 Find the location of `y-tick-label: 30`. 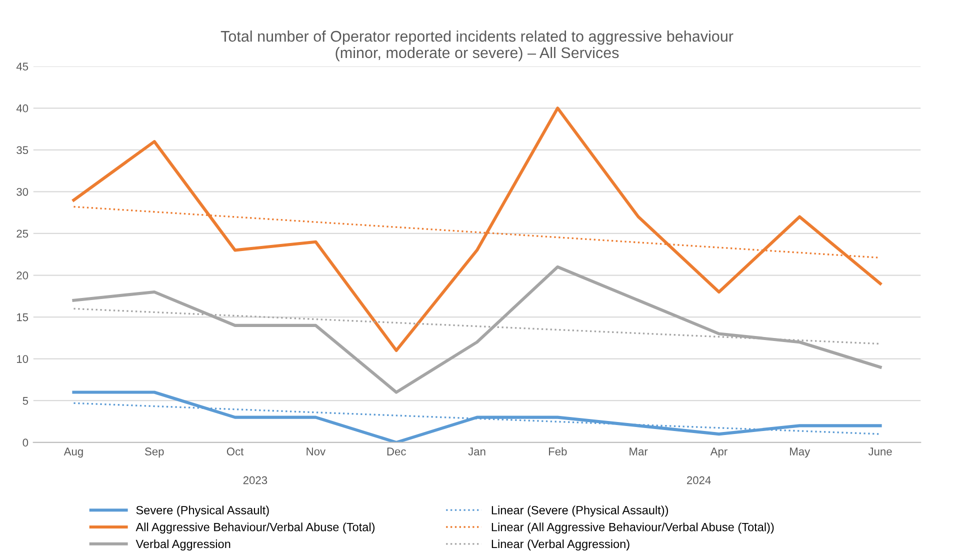

y-tick-label: 30 is located at coordinates (22, 192).